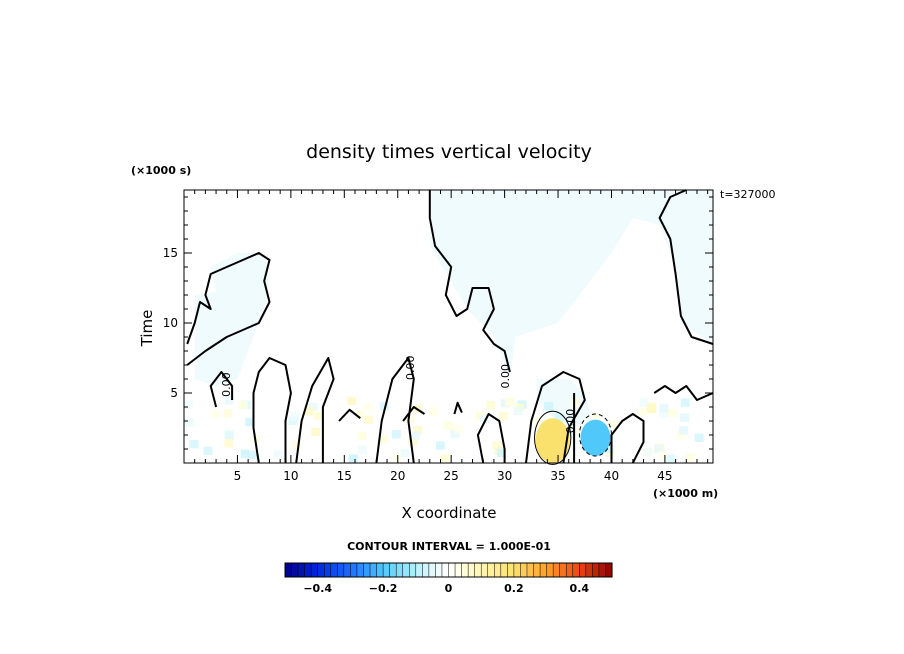 The height and width of the screenshot is (654, 904). Describe the element at coordinates (504, 476) in the screenshot. I see `x-tick-label: 30` at that location.